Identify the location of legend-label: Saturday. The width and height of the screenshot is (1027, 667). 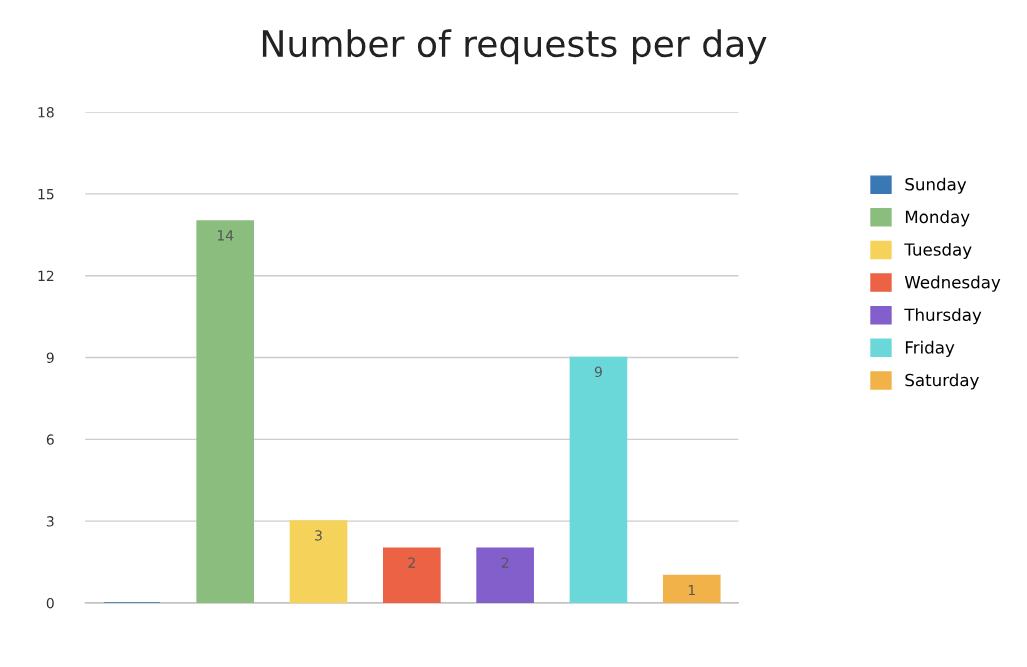
(942, 381).